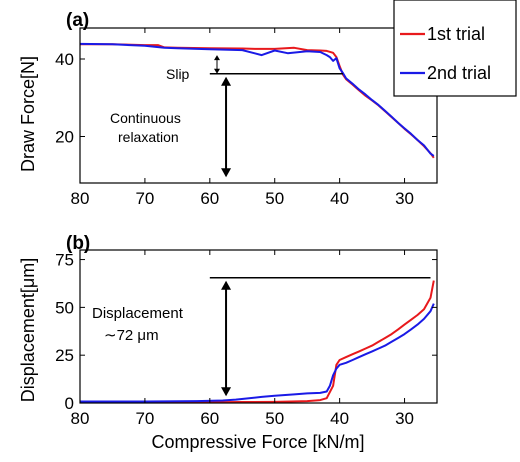 The height and width of the screenshot is (462, 520). I want to click on slip-arrow-head-down, so click(217, 71).